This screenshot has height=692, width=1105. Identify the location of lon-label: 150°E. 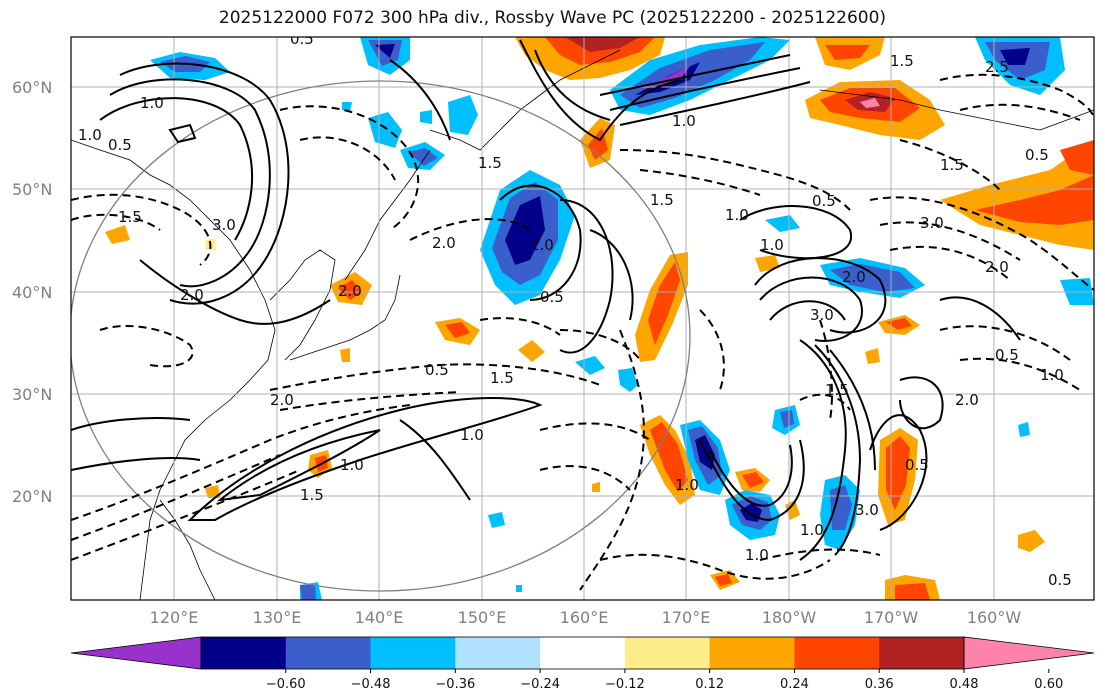
(482, 617).